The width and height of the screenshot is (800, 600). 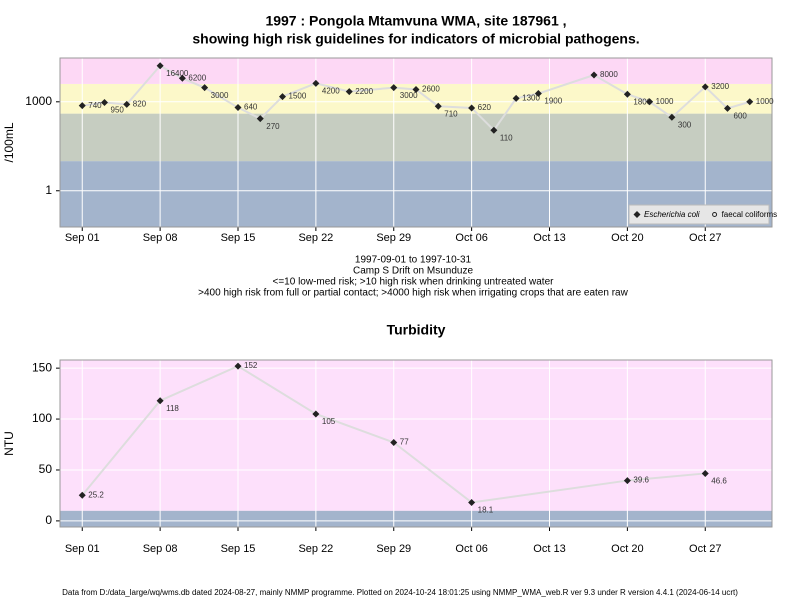 I want to click on data-label: 105, so click(x=329, y=421).